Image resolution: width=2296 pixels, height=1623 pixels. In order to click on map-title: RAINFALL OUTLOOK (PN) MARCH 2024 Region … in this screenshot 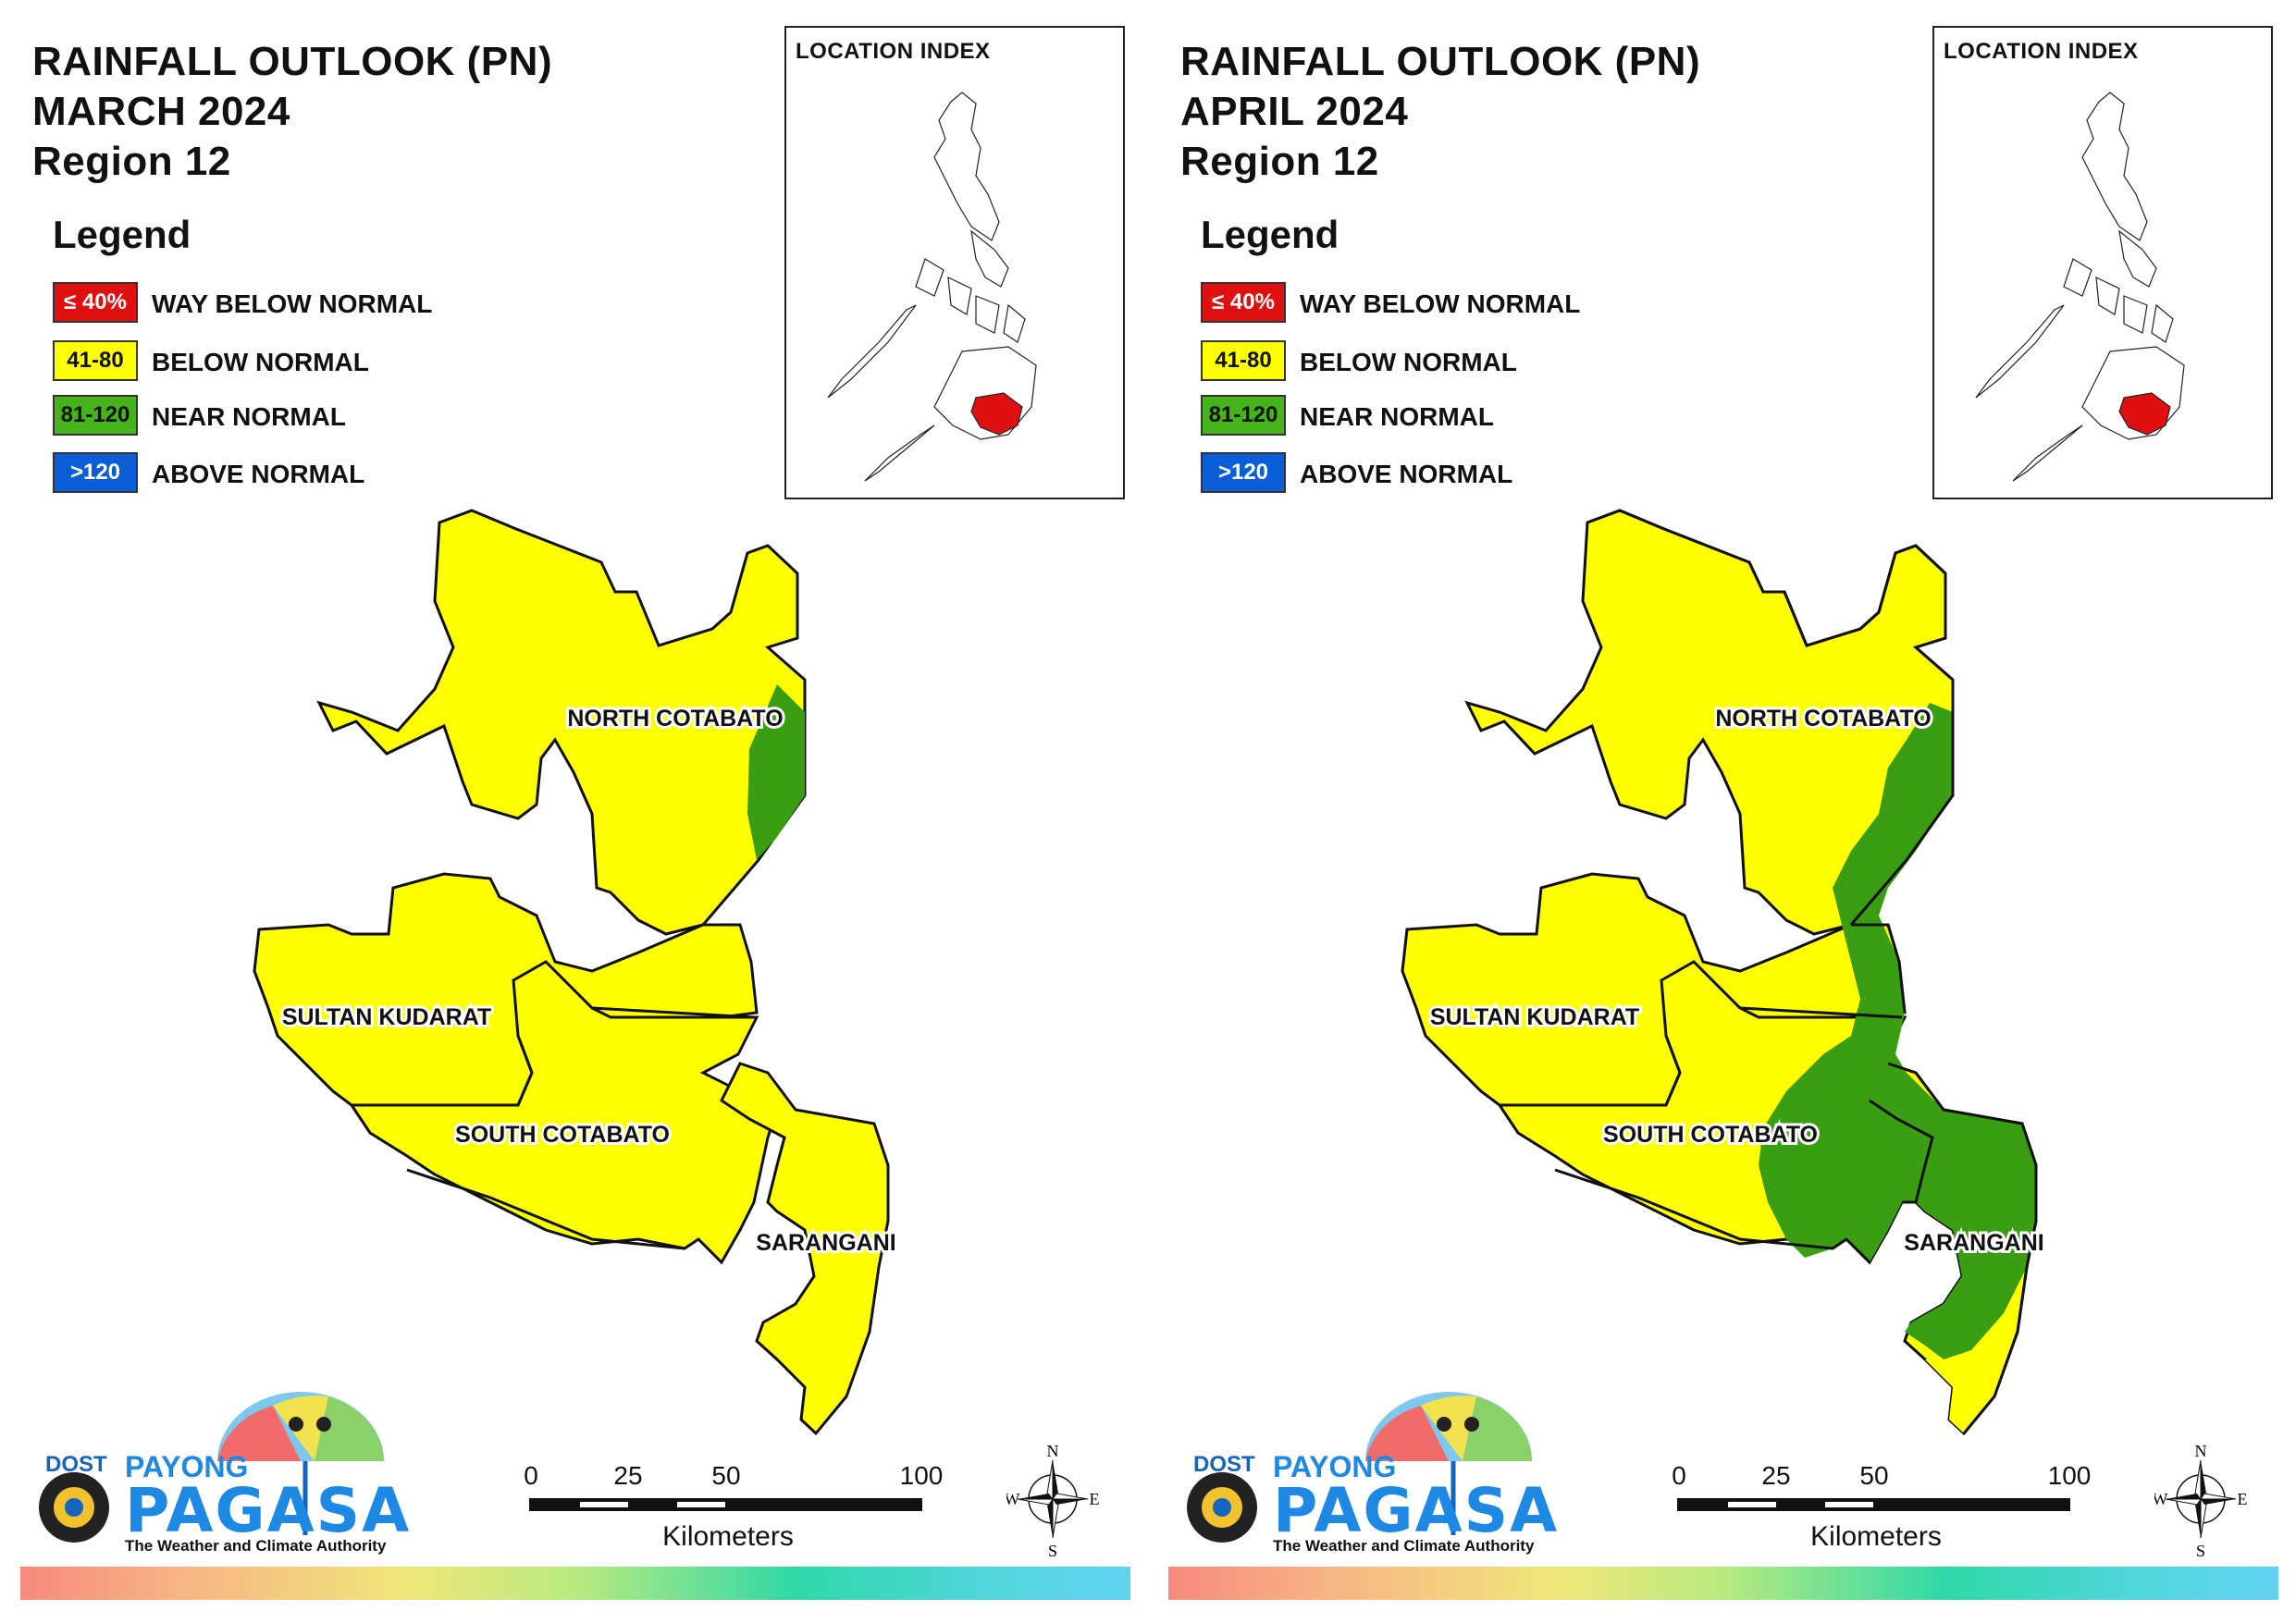, I will do `click(292, 112)`.